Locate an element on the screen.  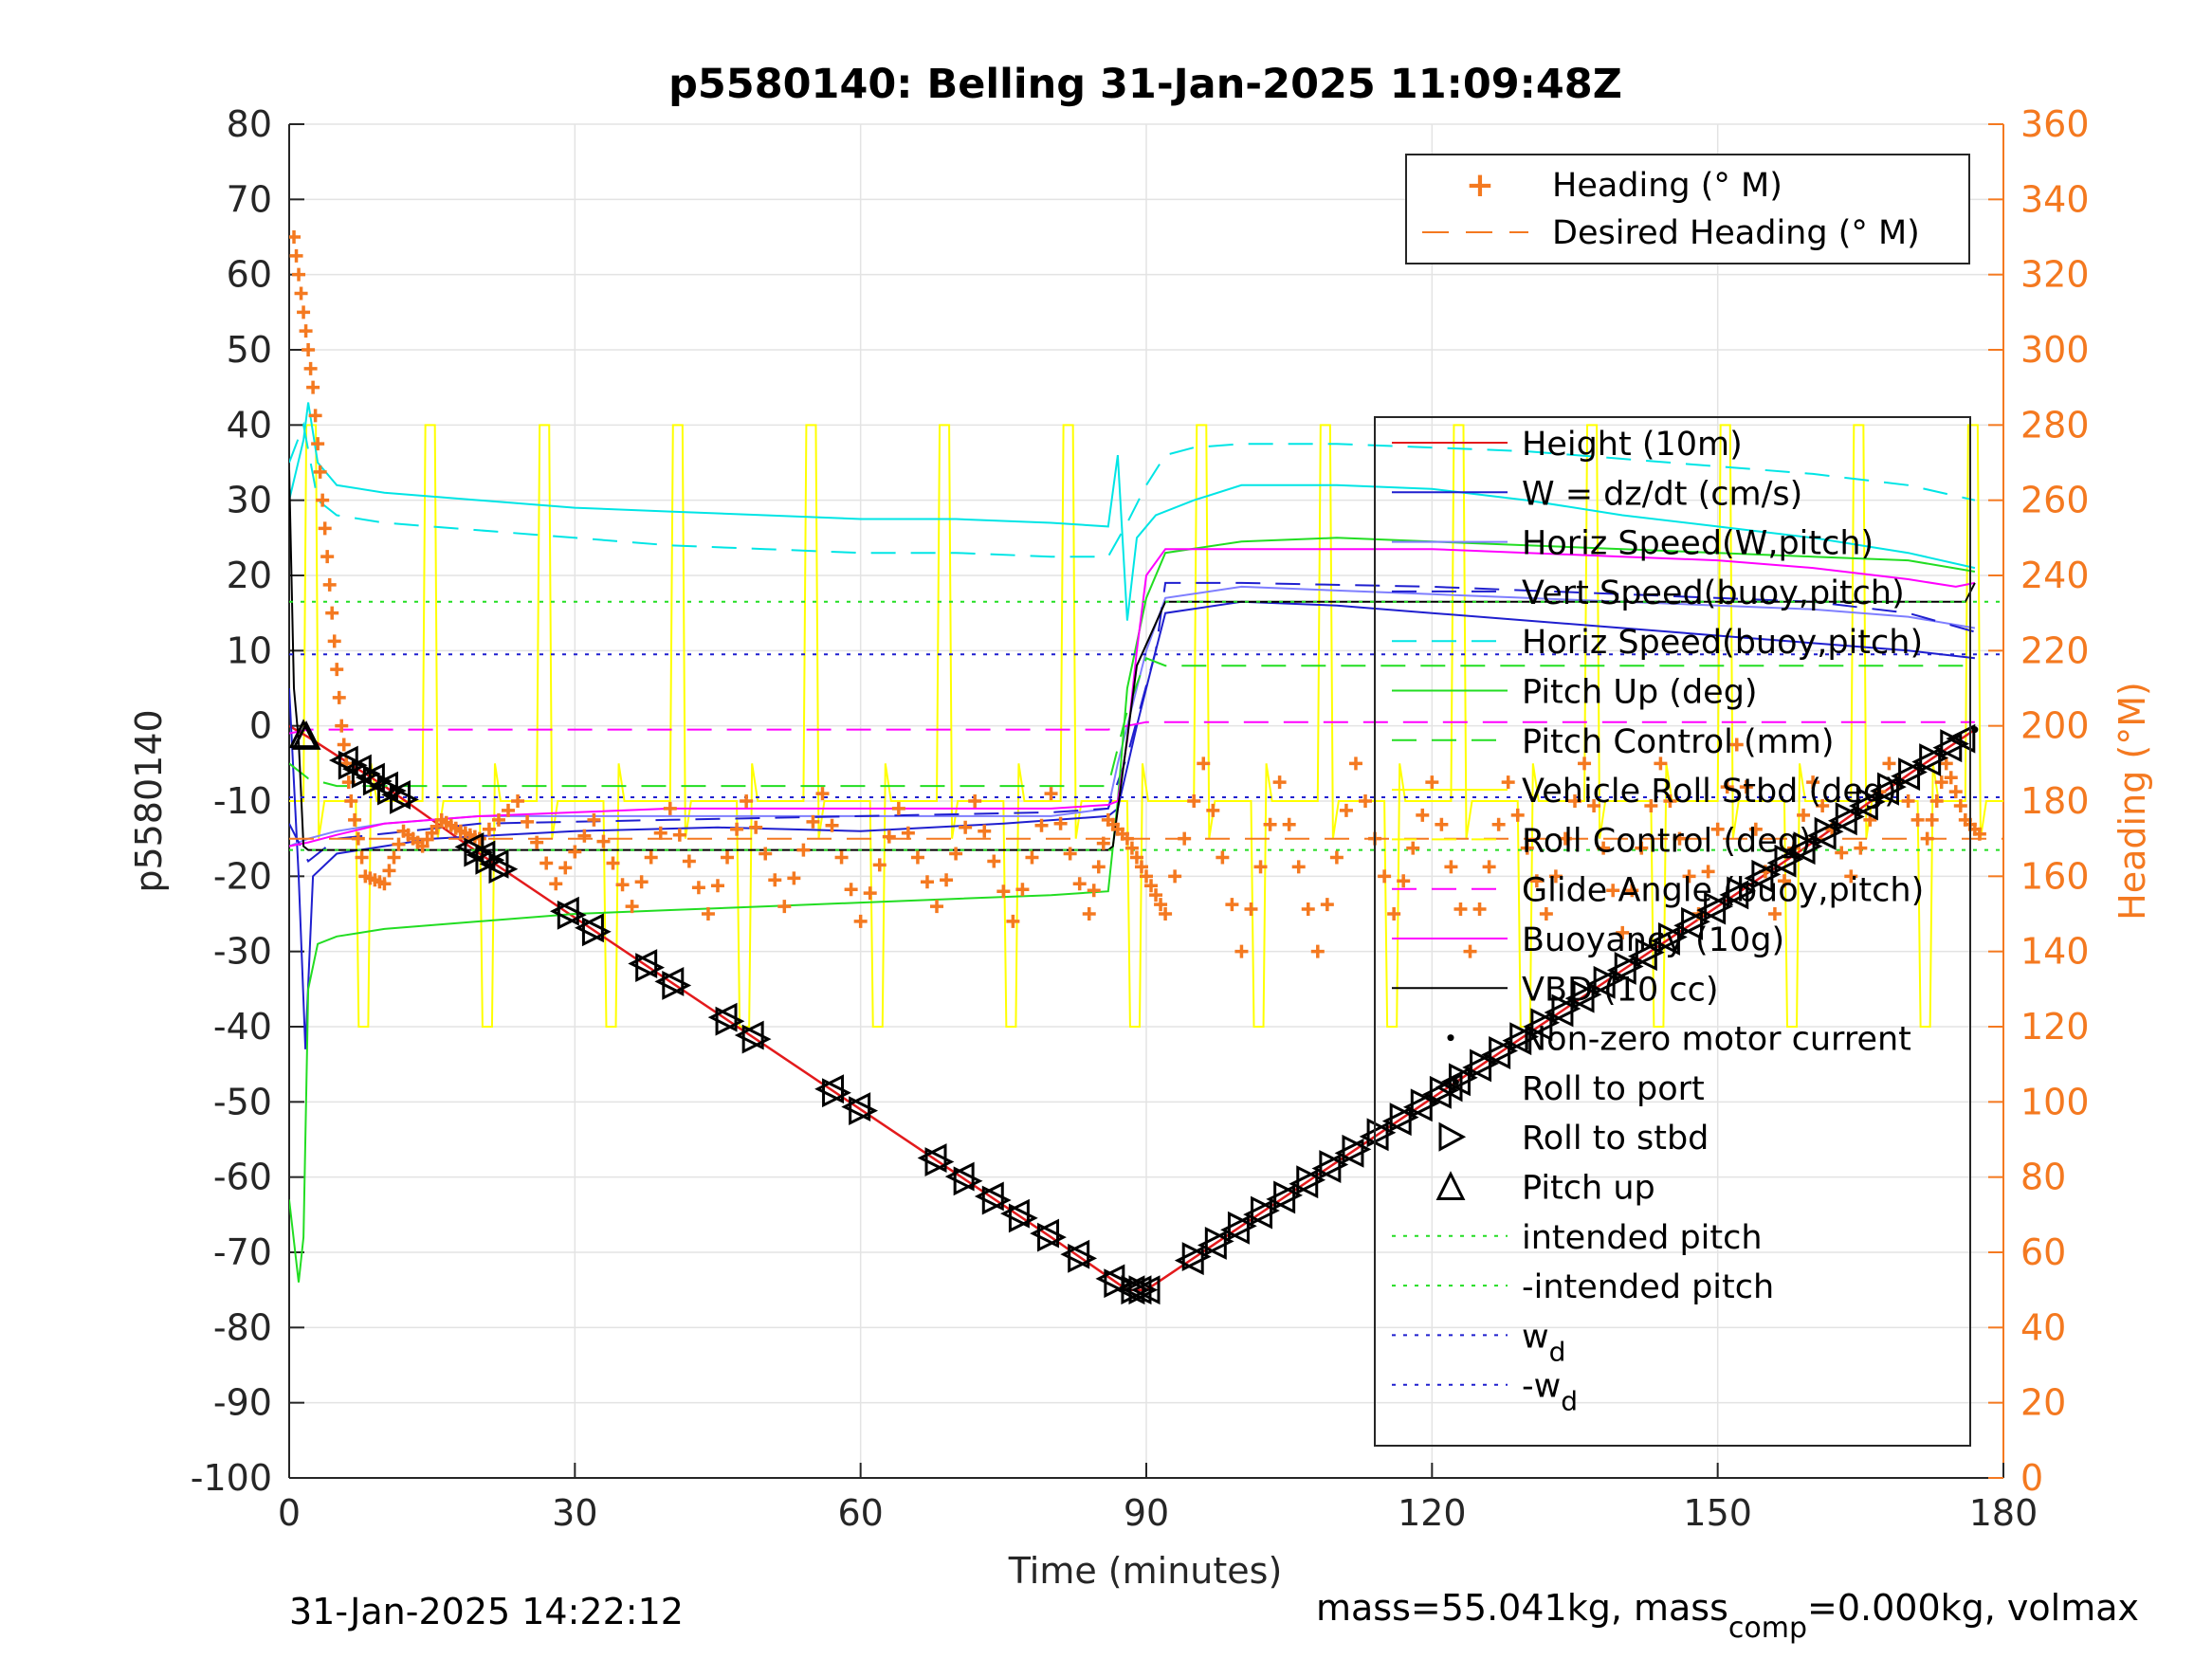
legend-label-4: Horiz Speed(buoy,pitch) is located at coordinates (1722, 643).